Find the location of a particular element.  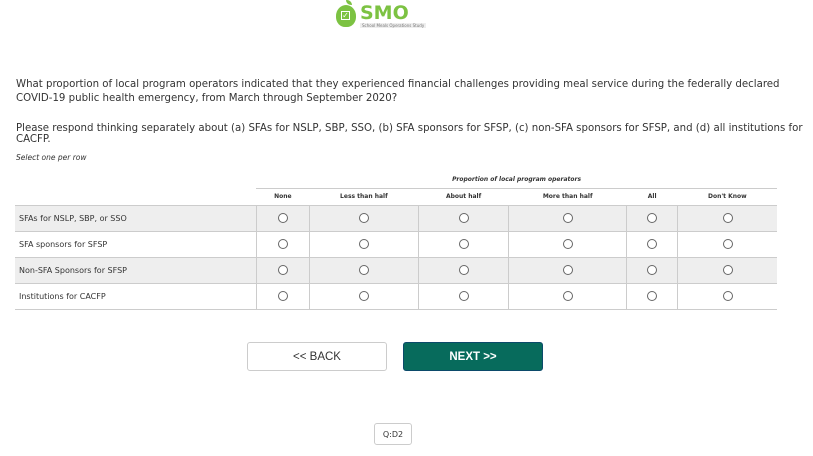

column-header: None is located at coordinates (283, 197).